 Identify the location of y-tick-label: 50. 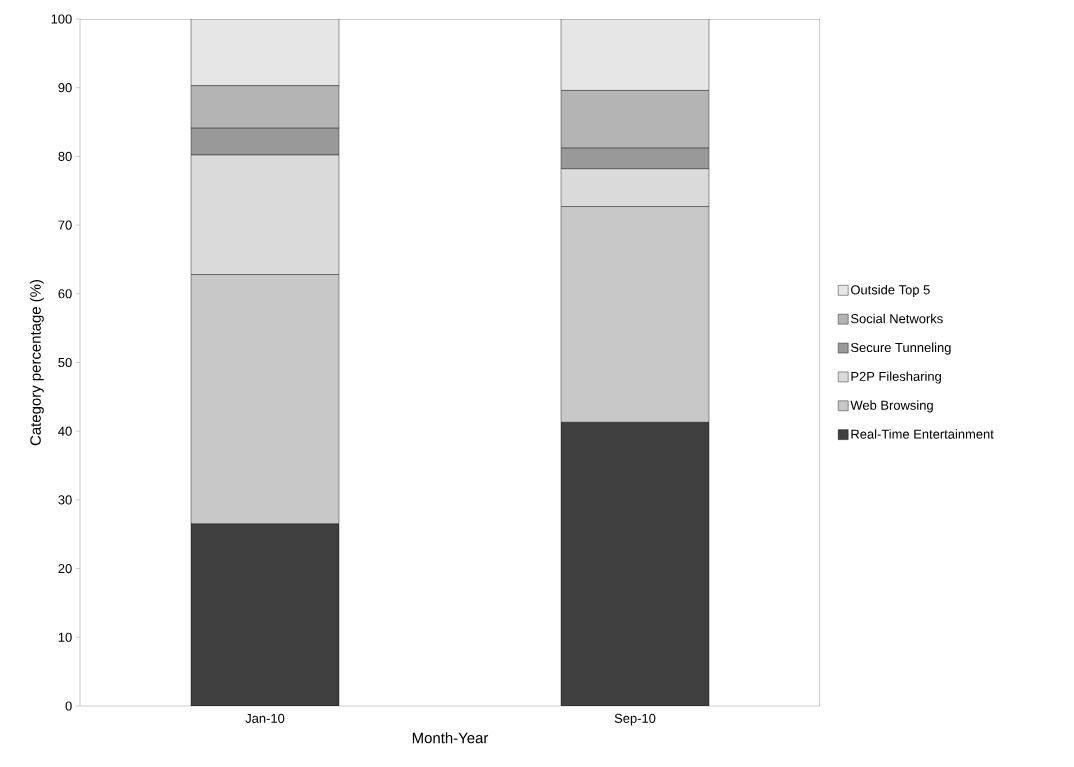
(65, 362).